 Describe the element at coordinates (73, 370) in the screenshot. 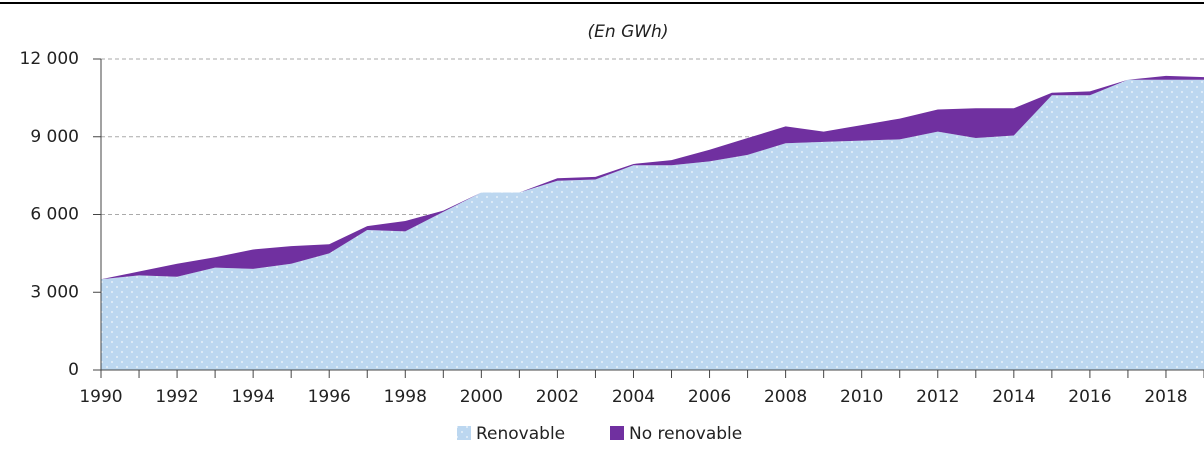

I see `y-tick-label: 0` at that location.